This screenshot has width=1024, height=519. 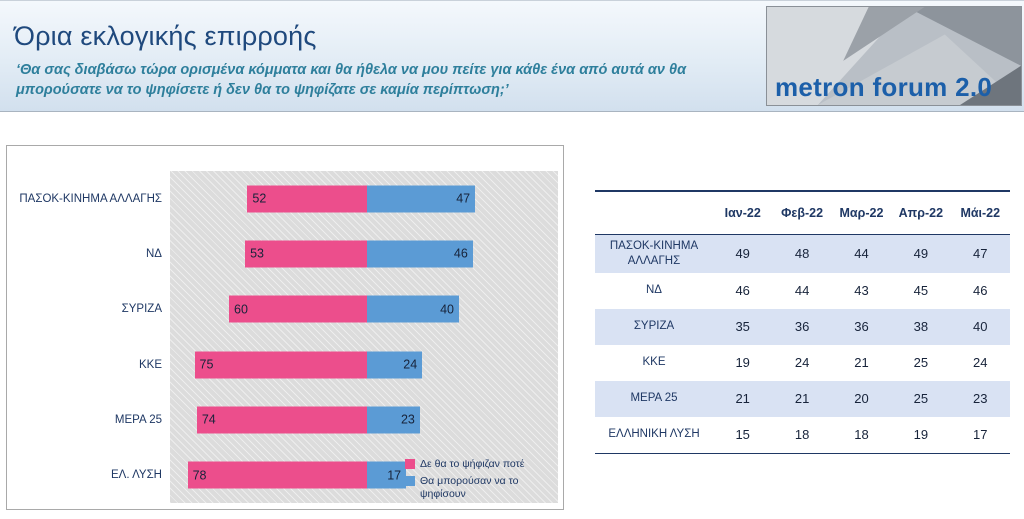 I want to click on bar-value-label: 40, so click(x=447, y=309).